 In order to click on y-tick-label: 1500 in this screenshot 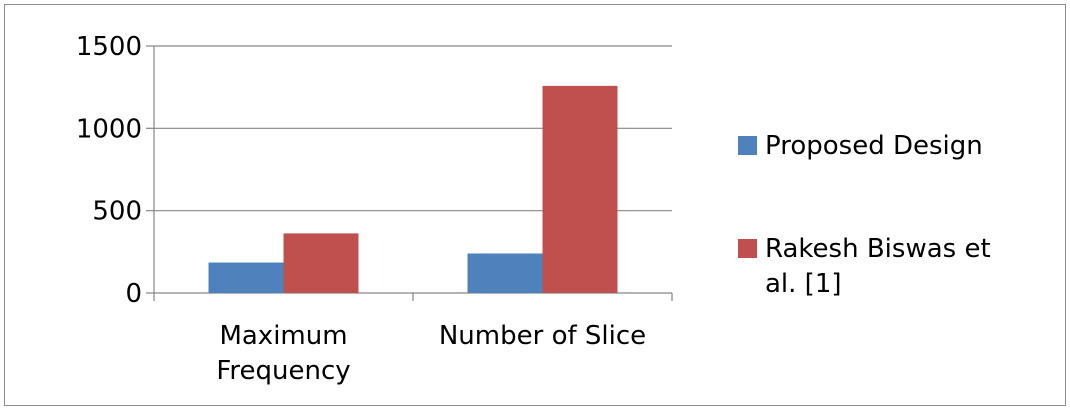, I will do `click(109, 47)`.